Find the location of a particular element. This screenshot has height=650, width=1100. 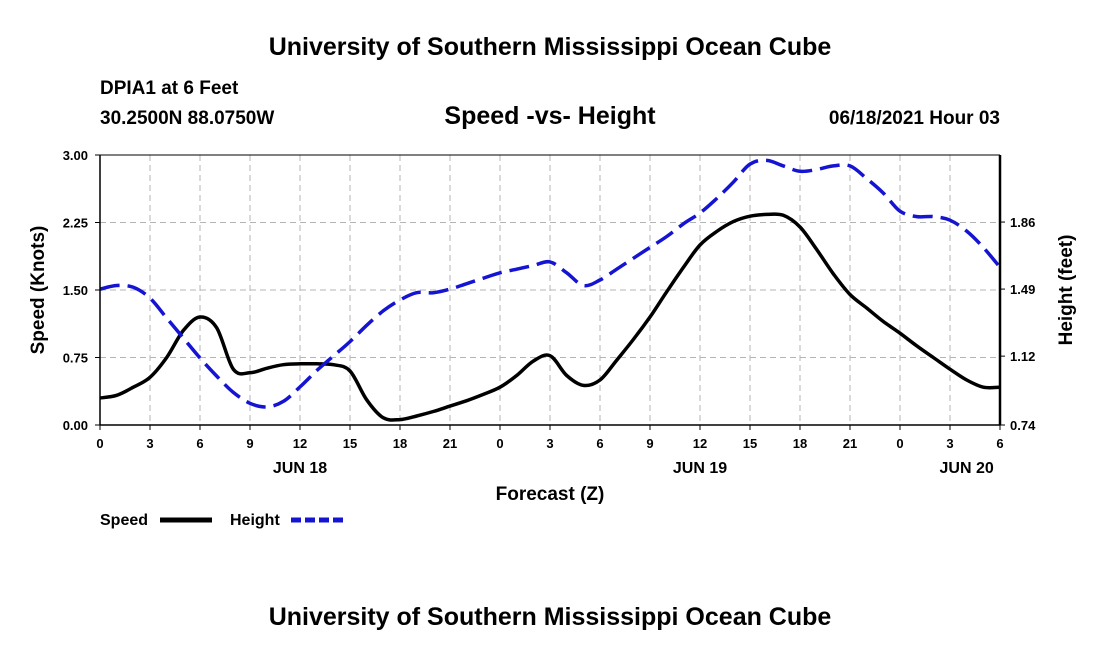

x-axis-title: Forecast (Z) is located at coordinates (550, 494).